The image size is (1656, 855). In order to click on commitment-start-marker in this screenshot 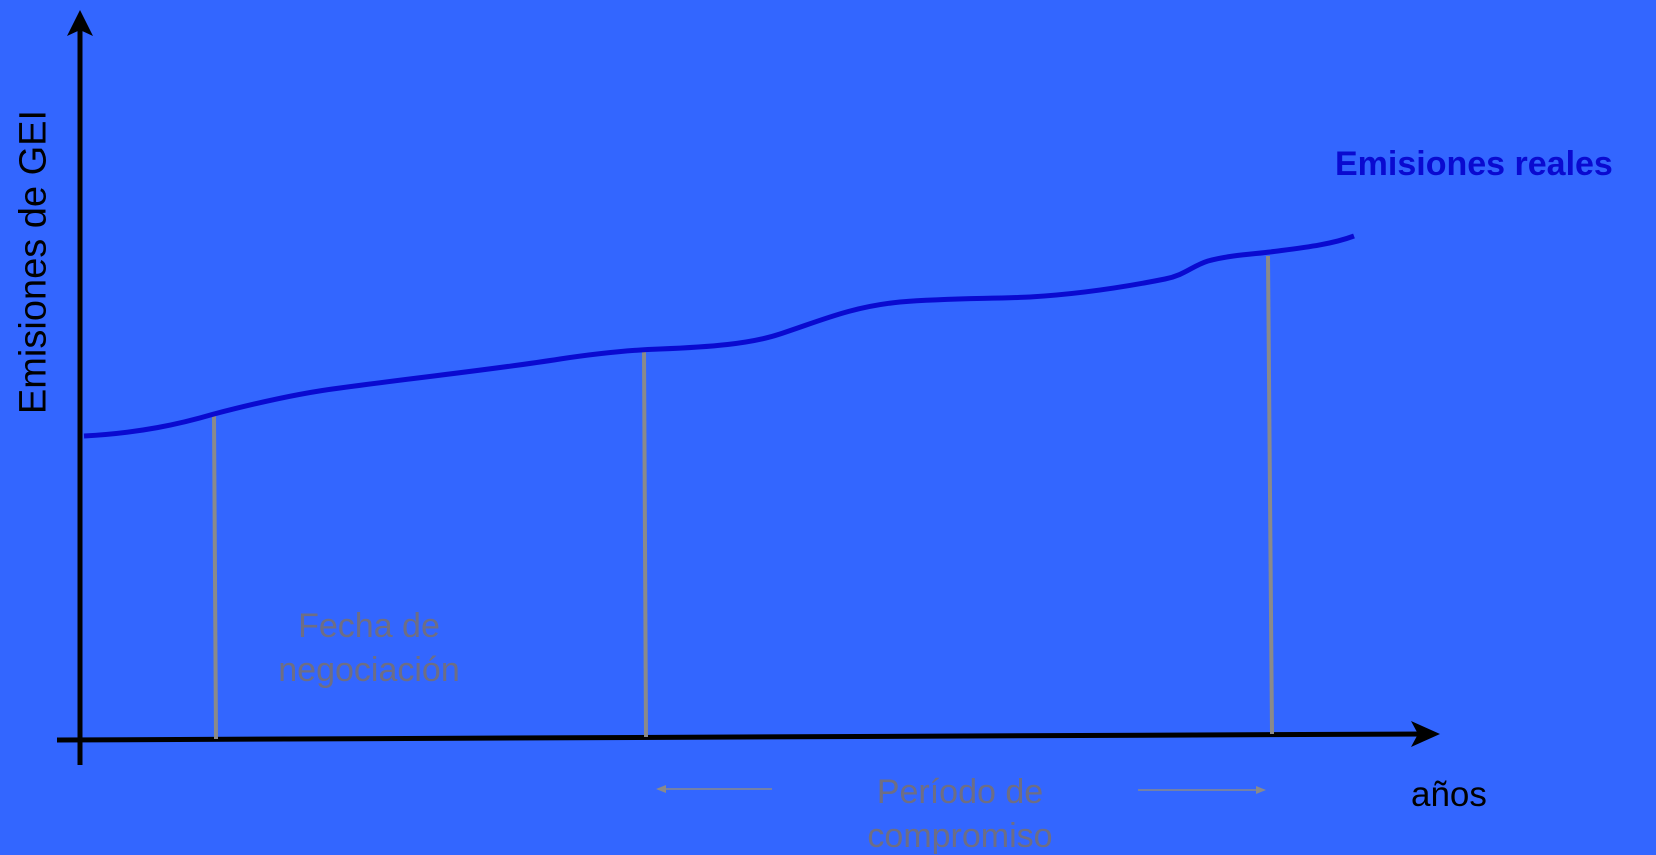, I will do `click(645, 544)`.